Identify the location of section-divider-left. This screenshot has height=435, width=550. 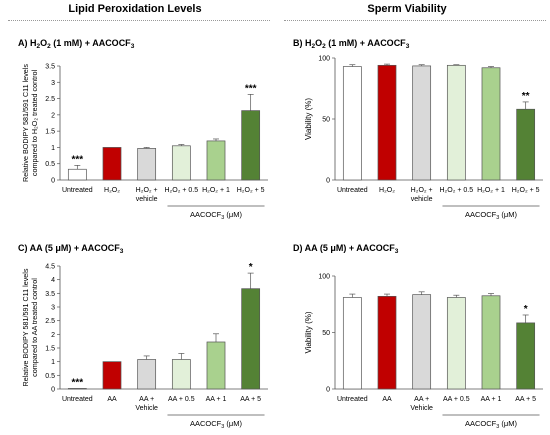
(139, 20).